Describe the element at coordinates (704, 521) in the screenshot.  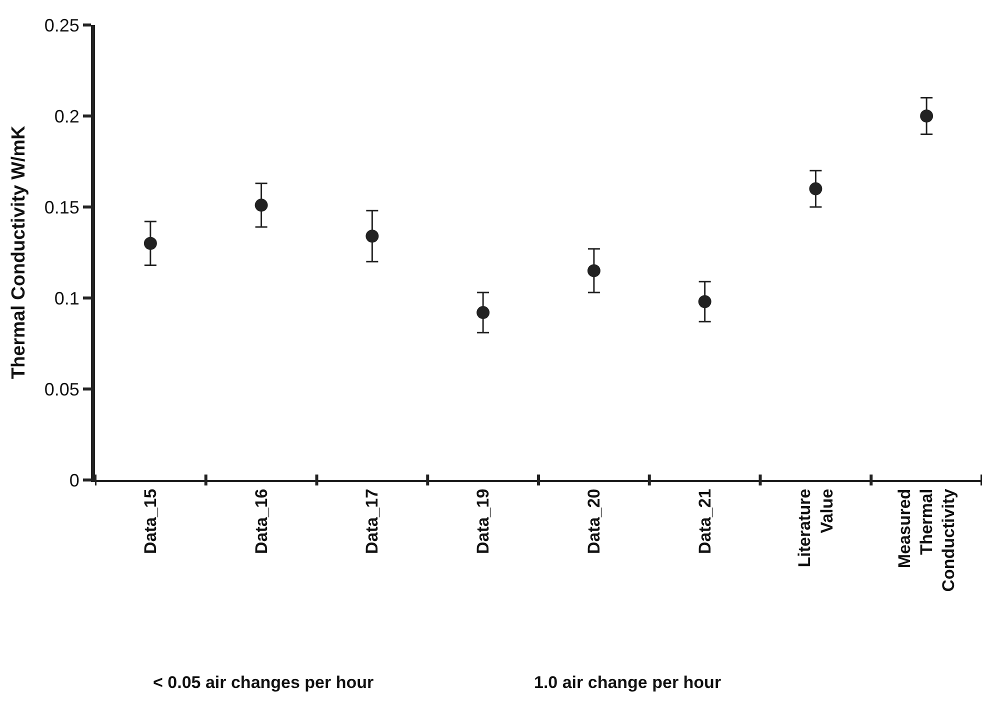
I see `x-tick-label: Data_21` at that location.